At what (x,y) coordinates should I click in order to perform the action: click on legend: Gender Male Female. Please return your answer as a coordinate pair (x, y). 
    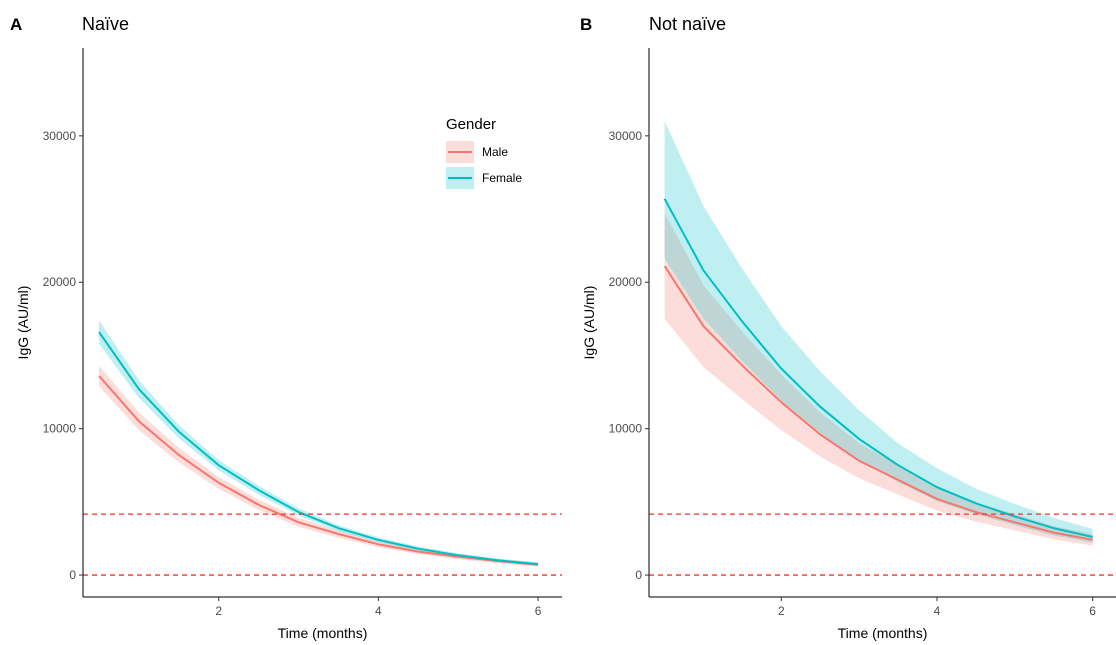
    Looking at the image, I should click on (484, 152).